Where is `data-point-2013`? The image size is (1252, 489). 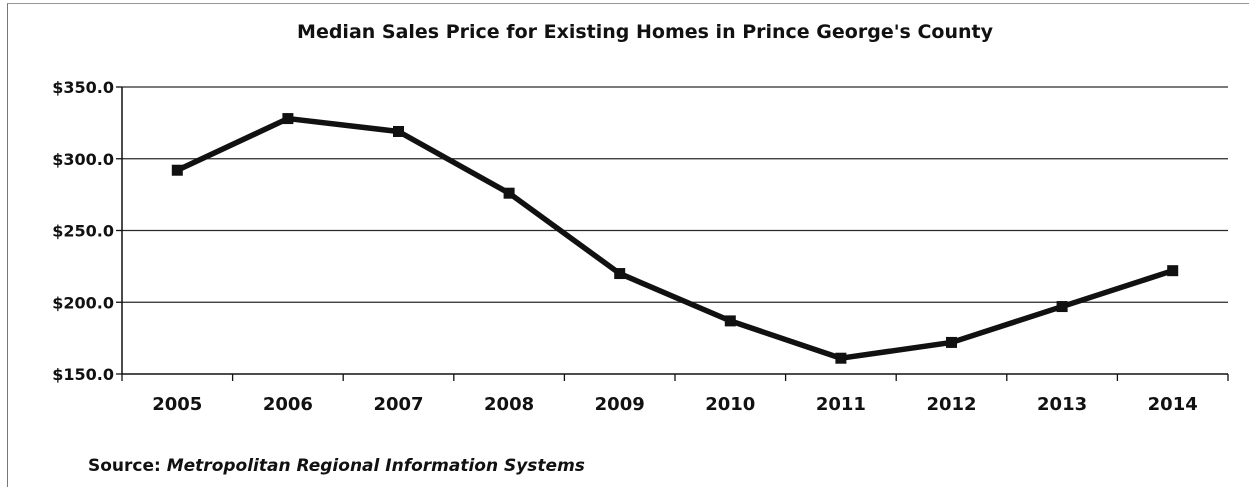 data-point-2013 is located at coordinates (1062, 307).